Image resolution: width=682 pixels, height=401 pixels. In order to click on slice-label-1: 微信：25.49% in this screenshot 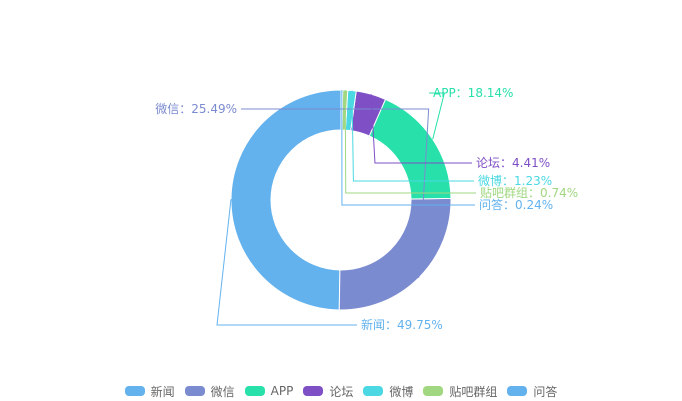, I will do `click(196, 109)`.